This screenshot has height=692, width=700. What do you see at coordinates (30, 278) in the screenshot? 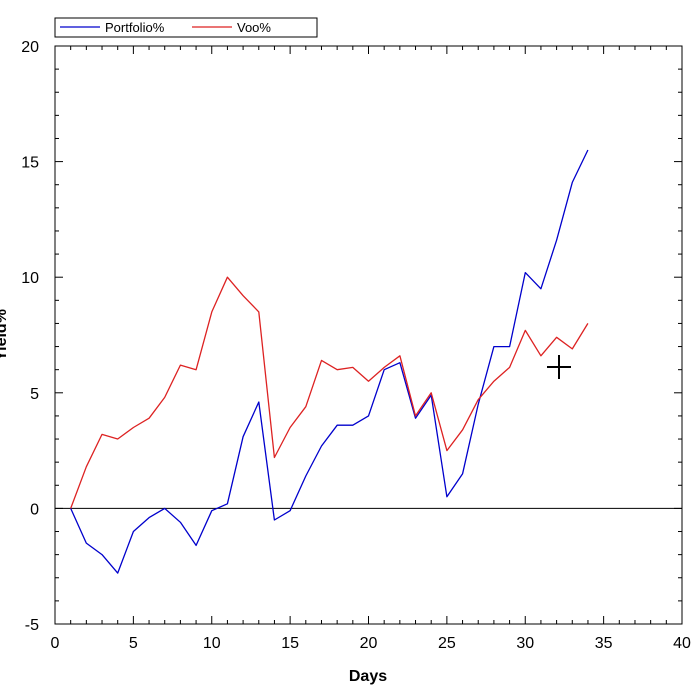
I see `y-tick-label: 10` at bounding box center [30, 278].